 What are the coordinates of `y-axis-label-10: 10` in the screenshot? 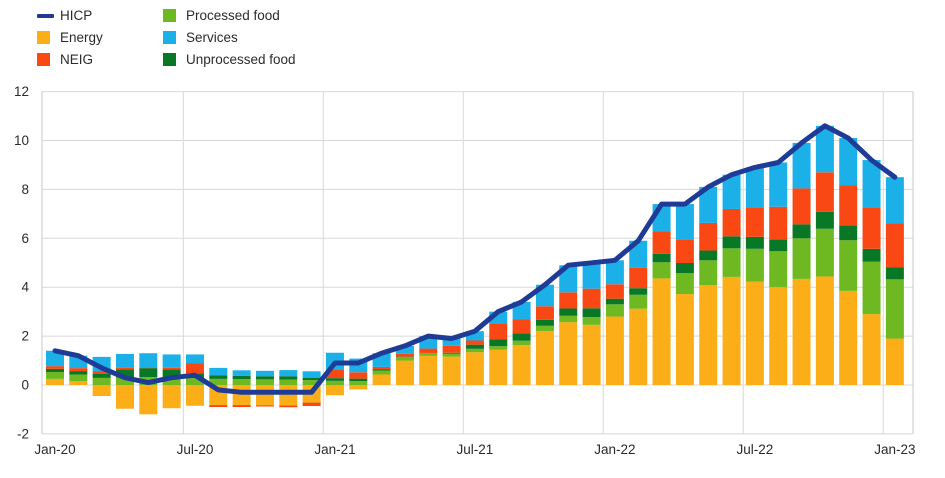 It's located at (21, 140).